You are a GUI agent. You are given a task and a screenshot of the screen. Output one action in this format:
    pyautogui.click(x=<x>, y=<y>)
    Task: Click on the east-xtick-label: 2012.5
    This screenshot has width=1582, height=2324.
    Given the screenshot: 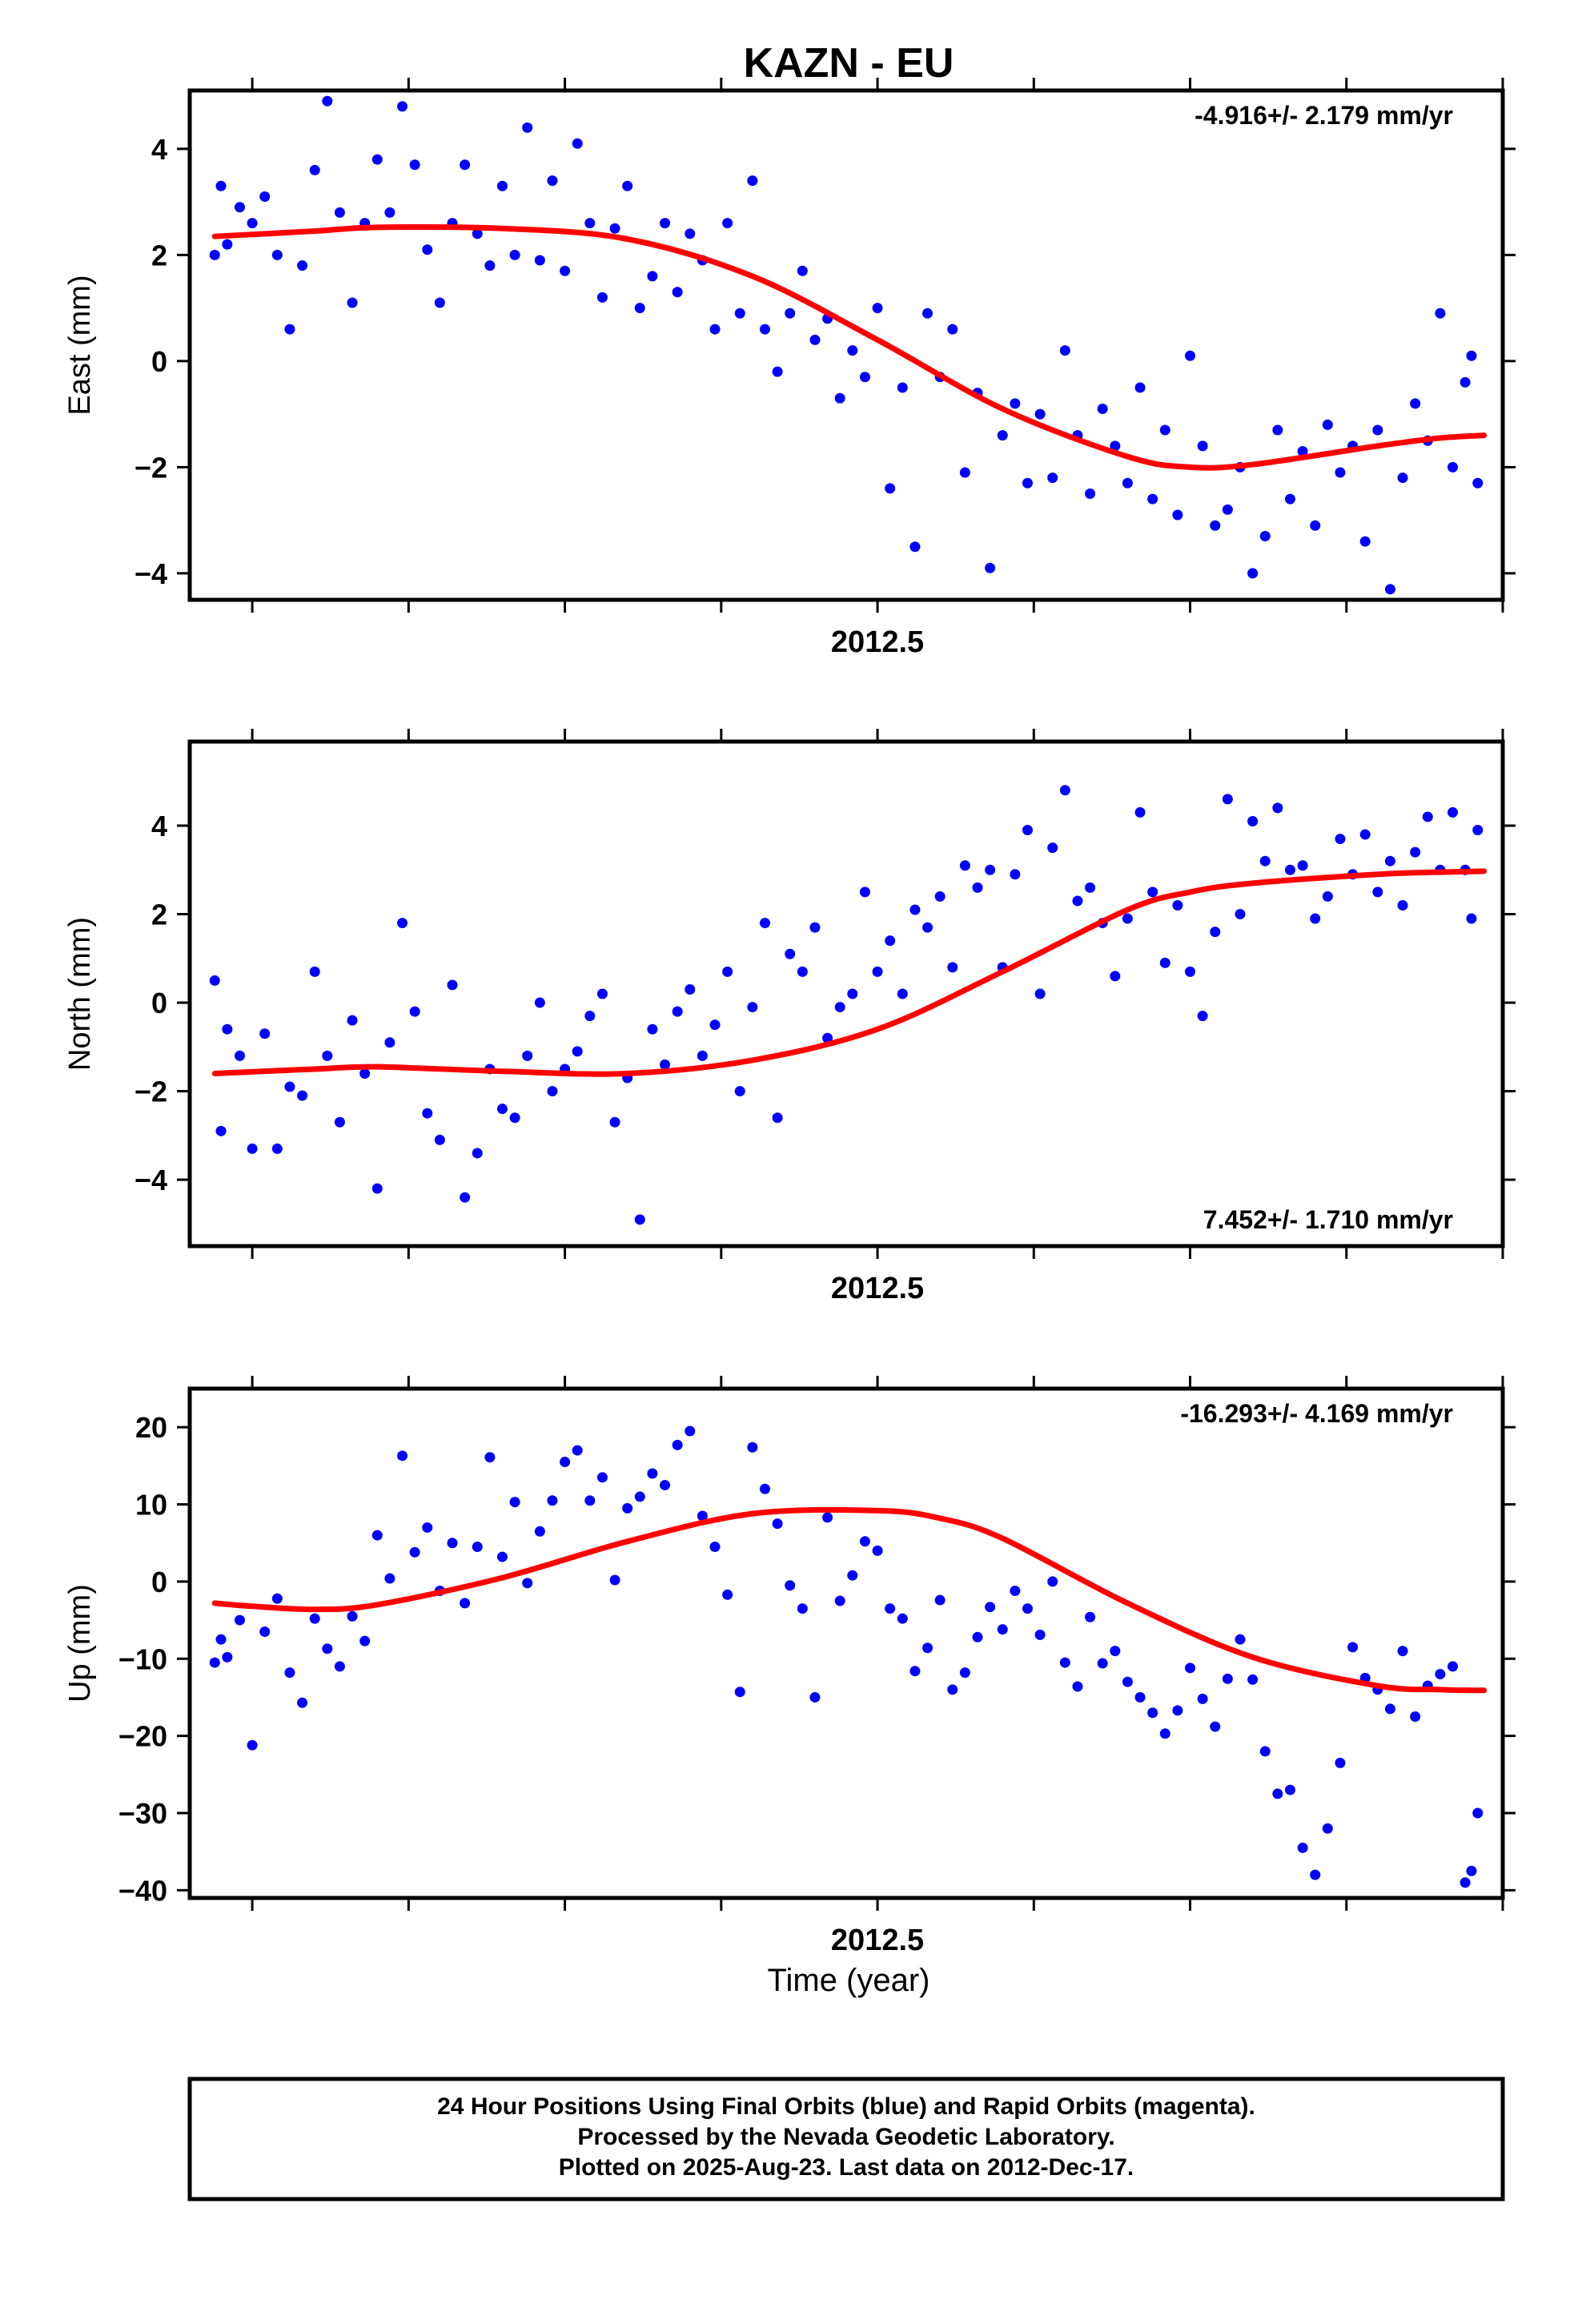 What is the action you would take?
    pyautogui.click(x=877, y=642)
    